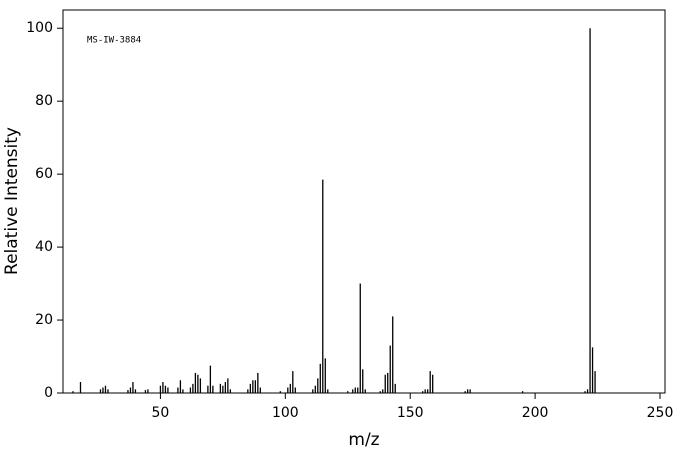 The image size is (676, 455). I want to click on x-tick-label: 200, so click(535, 413).